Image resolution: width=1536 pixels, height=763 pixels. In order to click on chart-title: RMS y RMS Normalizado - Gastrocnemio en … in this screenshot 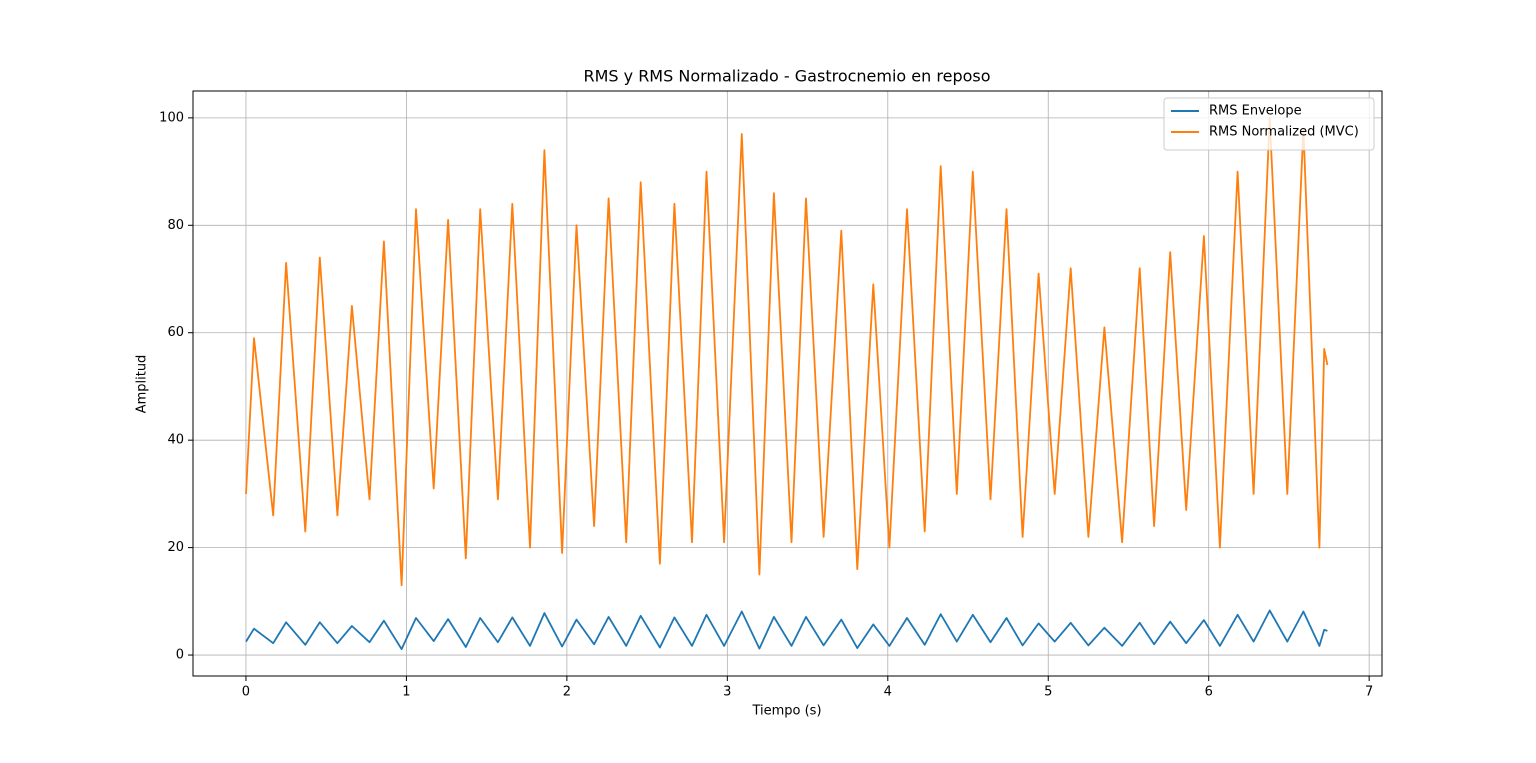, I will do `click(786, 76)`.